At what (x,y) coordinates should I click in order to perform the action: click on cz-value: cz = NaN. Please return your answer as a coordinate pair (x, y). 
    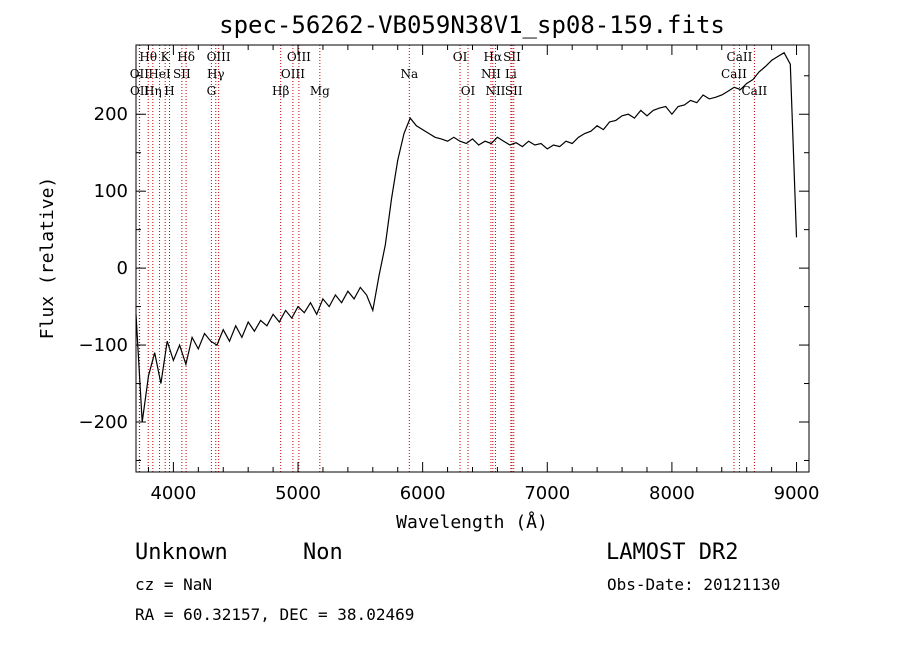
    Looking at the image, I should click on (173, 584).